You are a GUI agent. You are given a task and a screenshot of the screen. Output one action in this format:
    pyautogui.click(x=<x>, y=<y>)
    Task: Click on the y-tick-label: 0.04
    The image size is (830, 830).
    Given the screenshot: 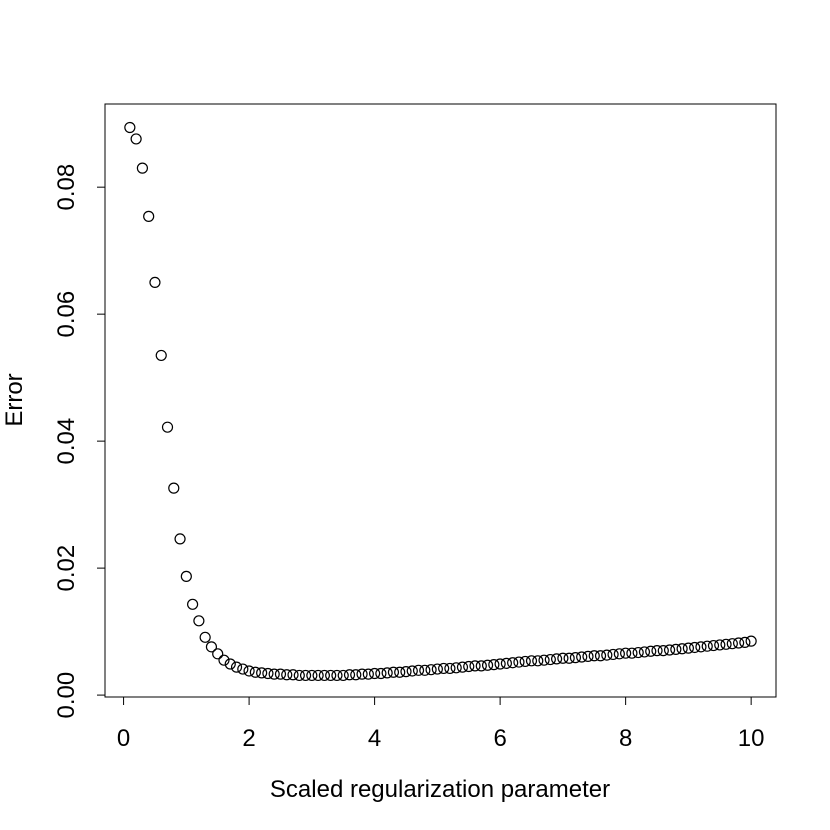 What is the action you would take?
    pyautogui.click(x=66, y=441)
    